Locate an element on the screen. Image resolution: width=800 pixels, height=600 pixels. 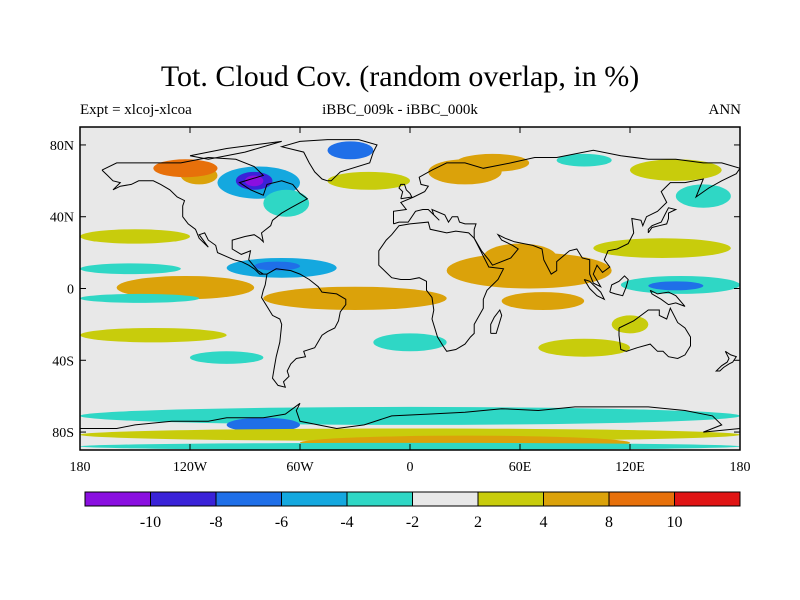
anomaly-south-pacific-band is located at coordinates (153, 335).